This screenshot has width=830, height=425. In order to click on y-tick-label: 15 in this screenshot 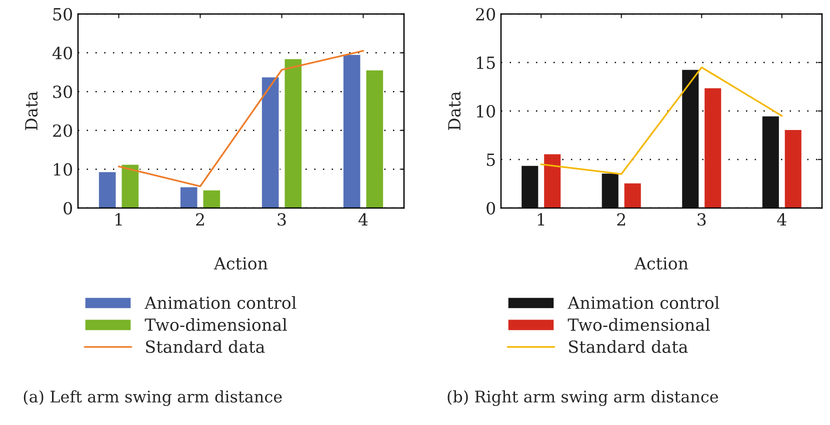, I will do `click(485, 63)`.